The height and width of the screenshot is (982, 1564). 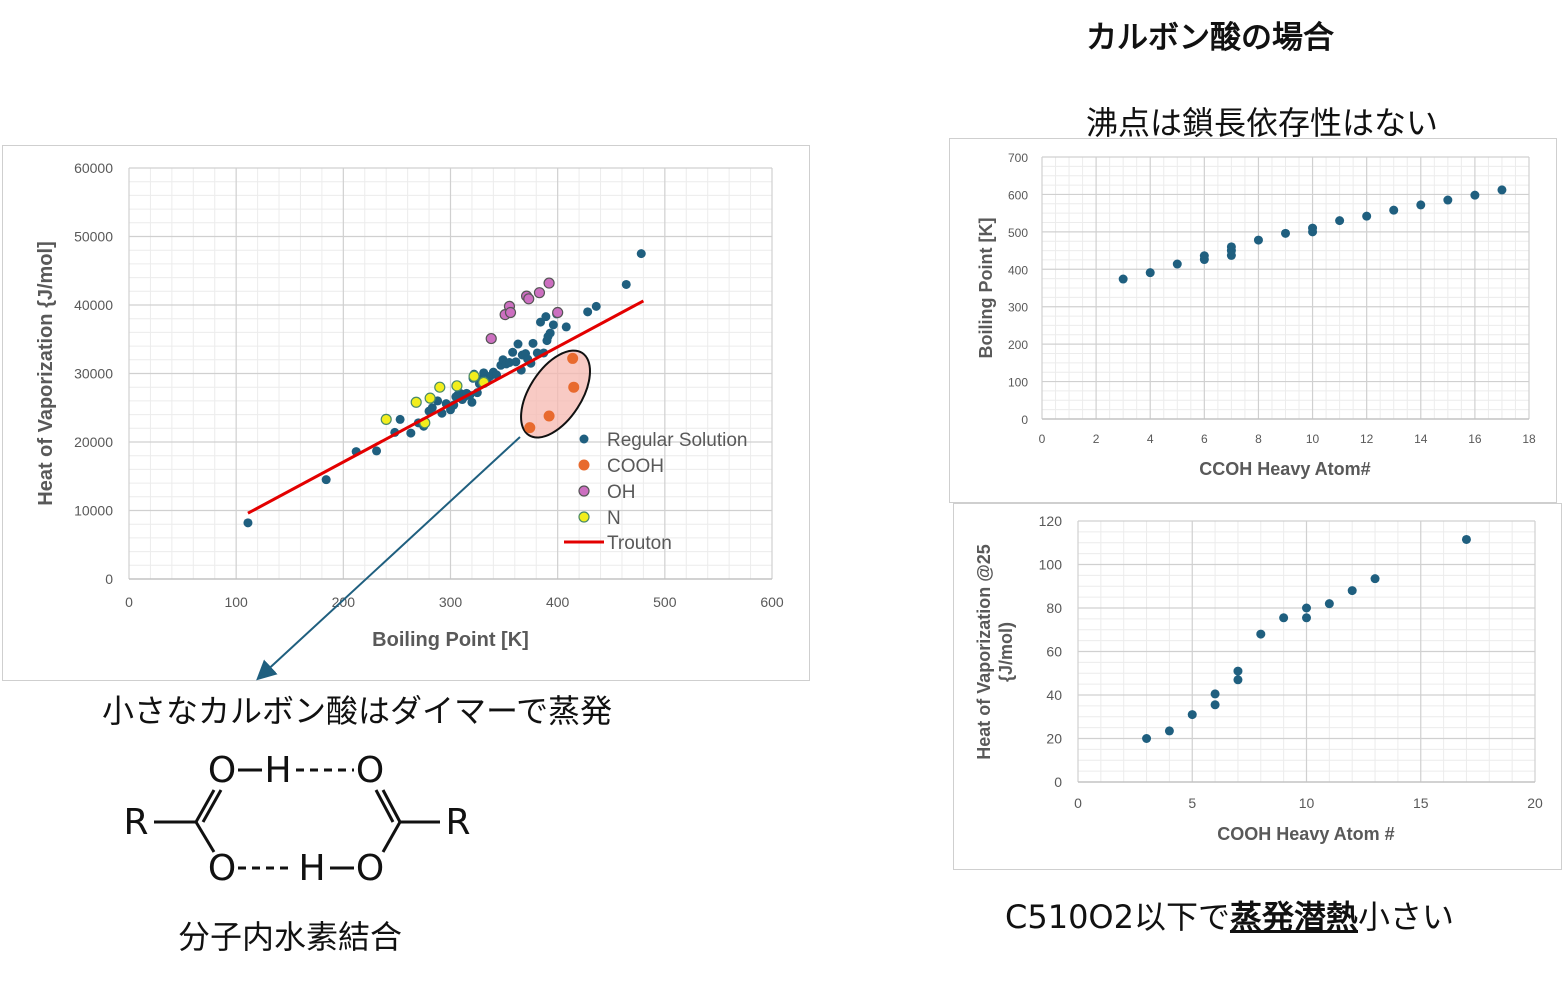 I want to click on x-tick-label: 6, so click(x=1204, y=439).